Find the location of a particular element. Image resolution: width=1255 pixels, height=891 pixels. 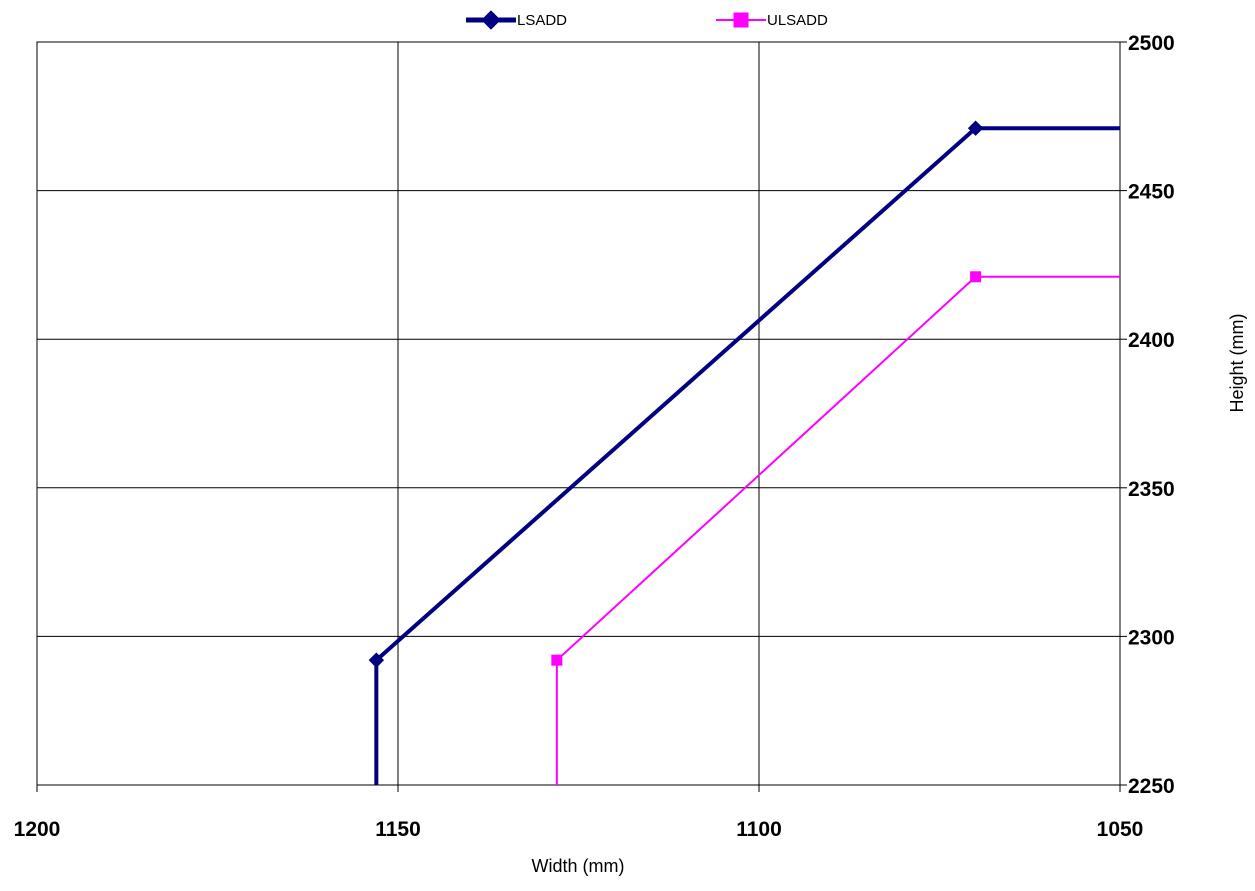

x-tick-label: 1200 is located at coordinates (37, 829).